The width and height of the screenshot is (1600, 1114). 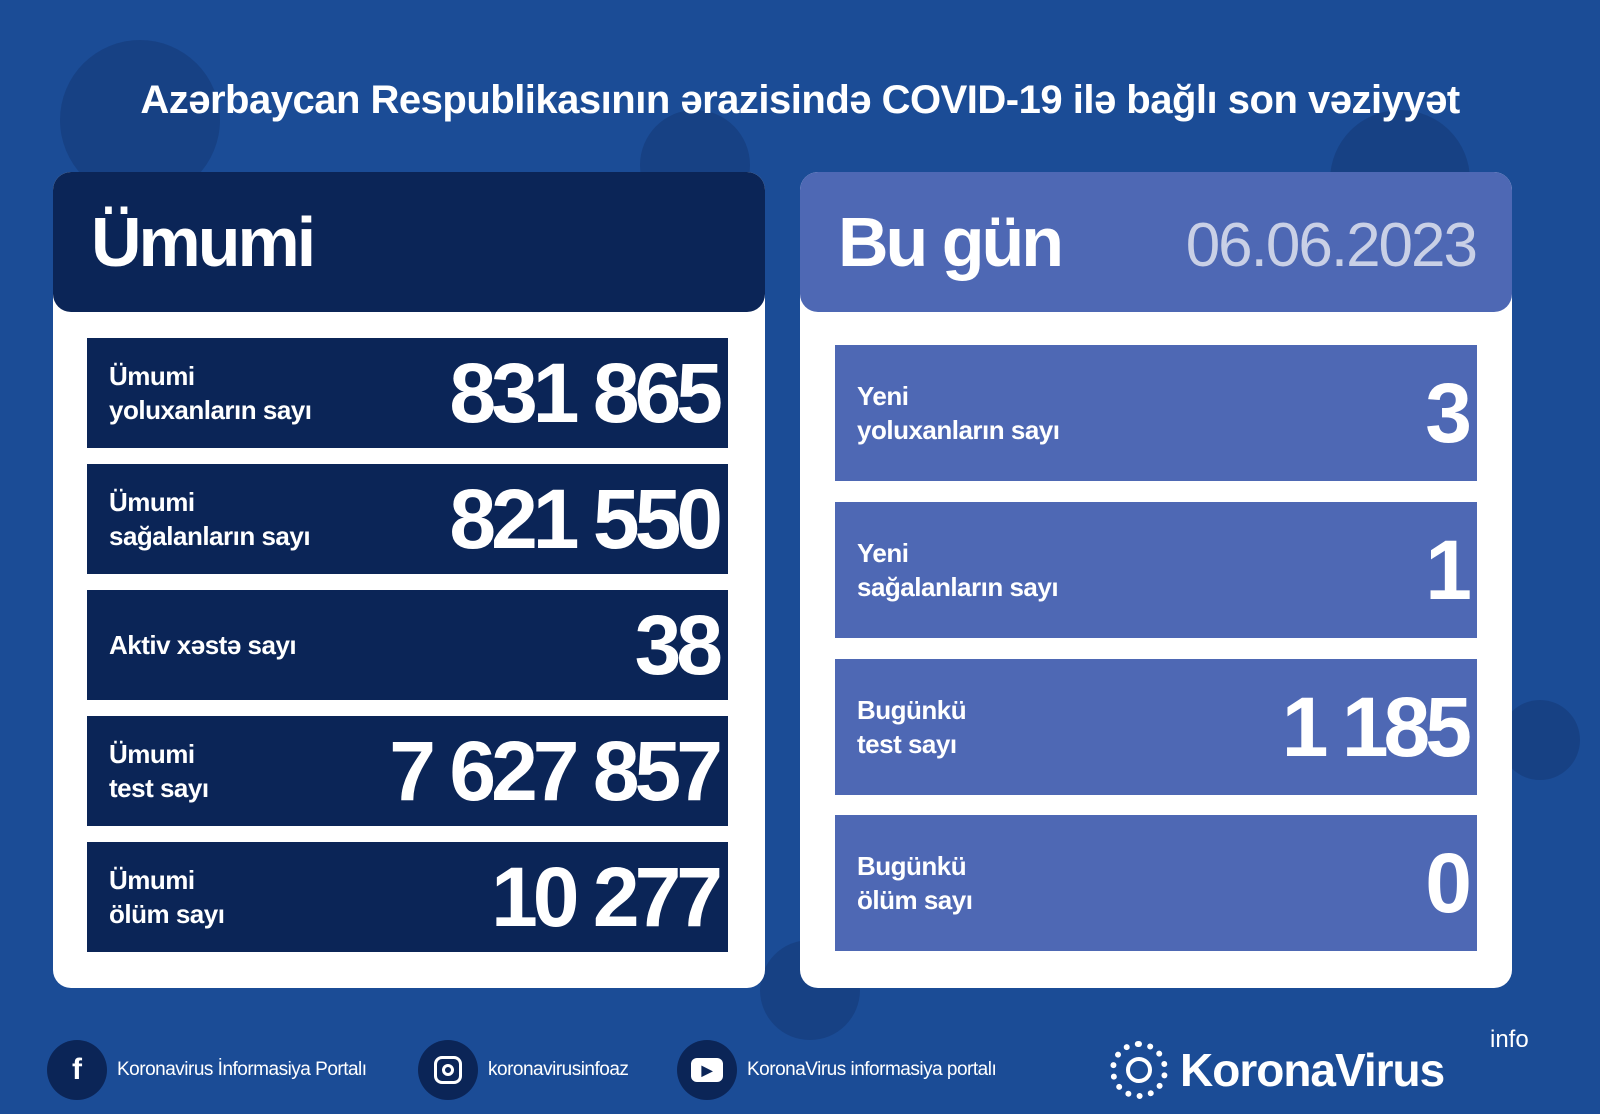 What do you see at coordinates (915, 883) in the screenshot?
I see `stat-label: Bugünkü ölüm sayı` at bounding box center [915, 883].